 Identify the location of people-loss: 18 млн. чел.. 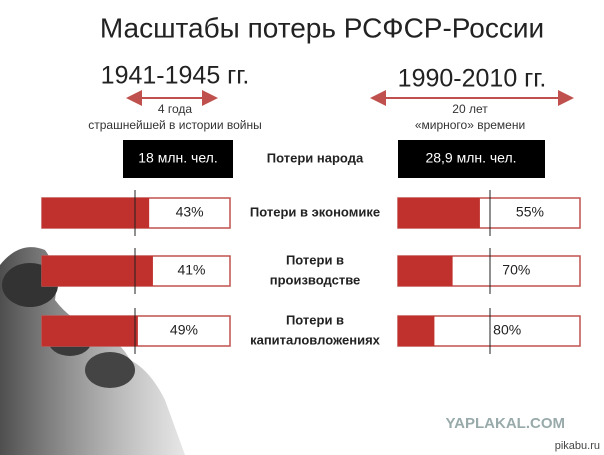
(177, 158).